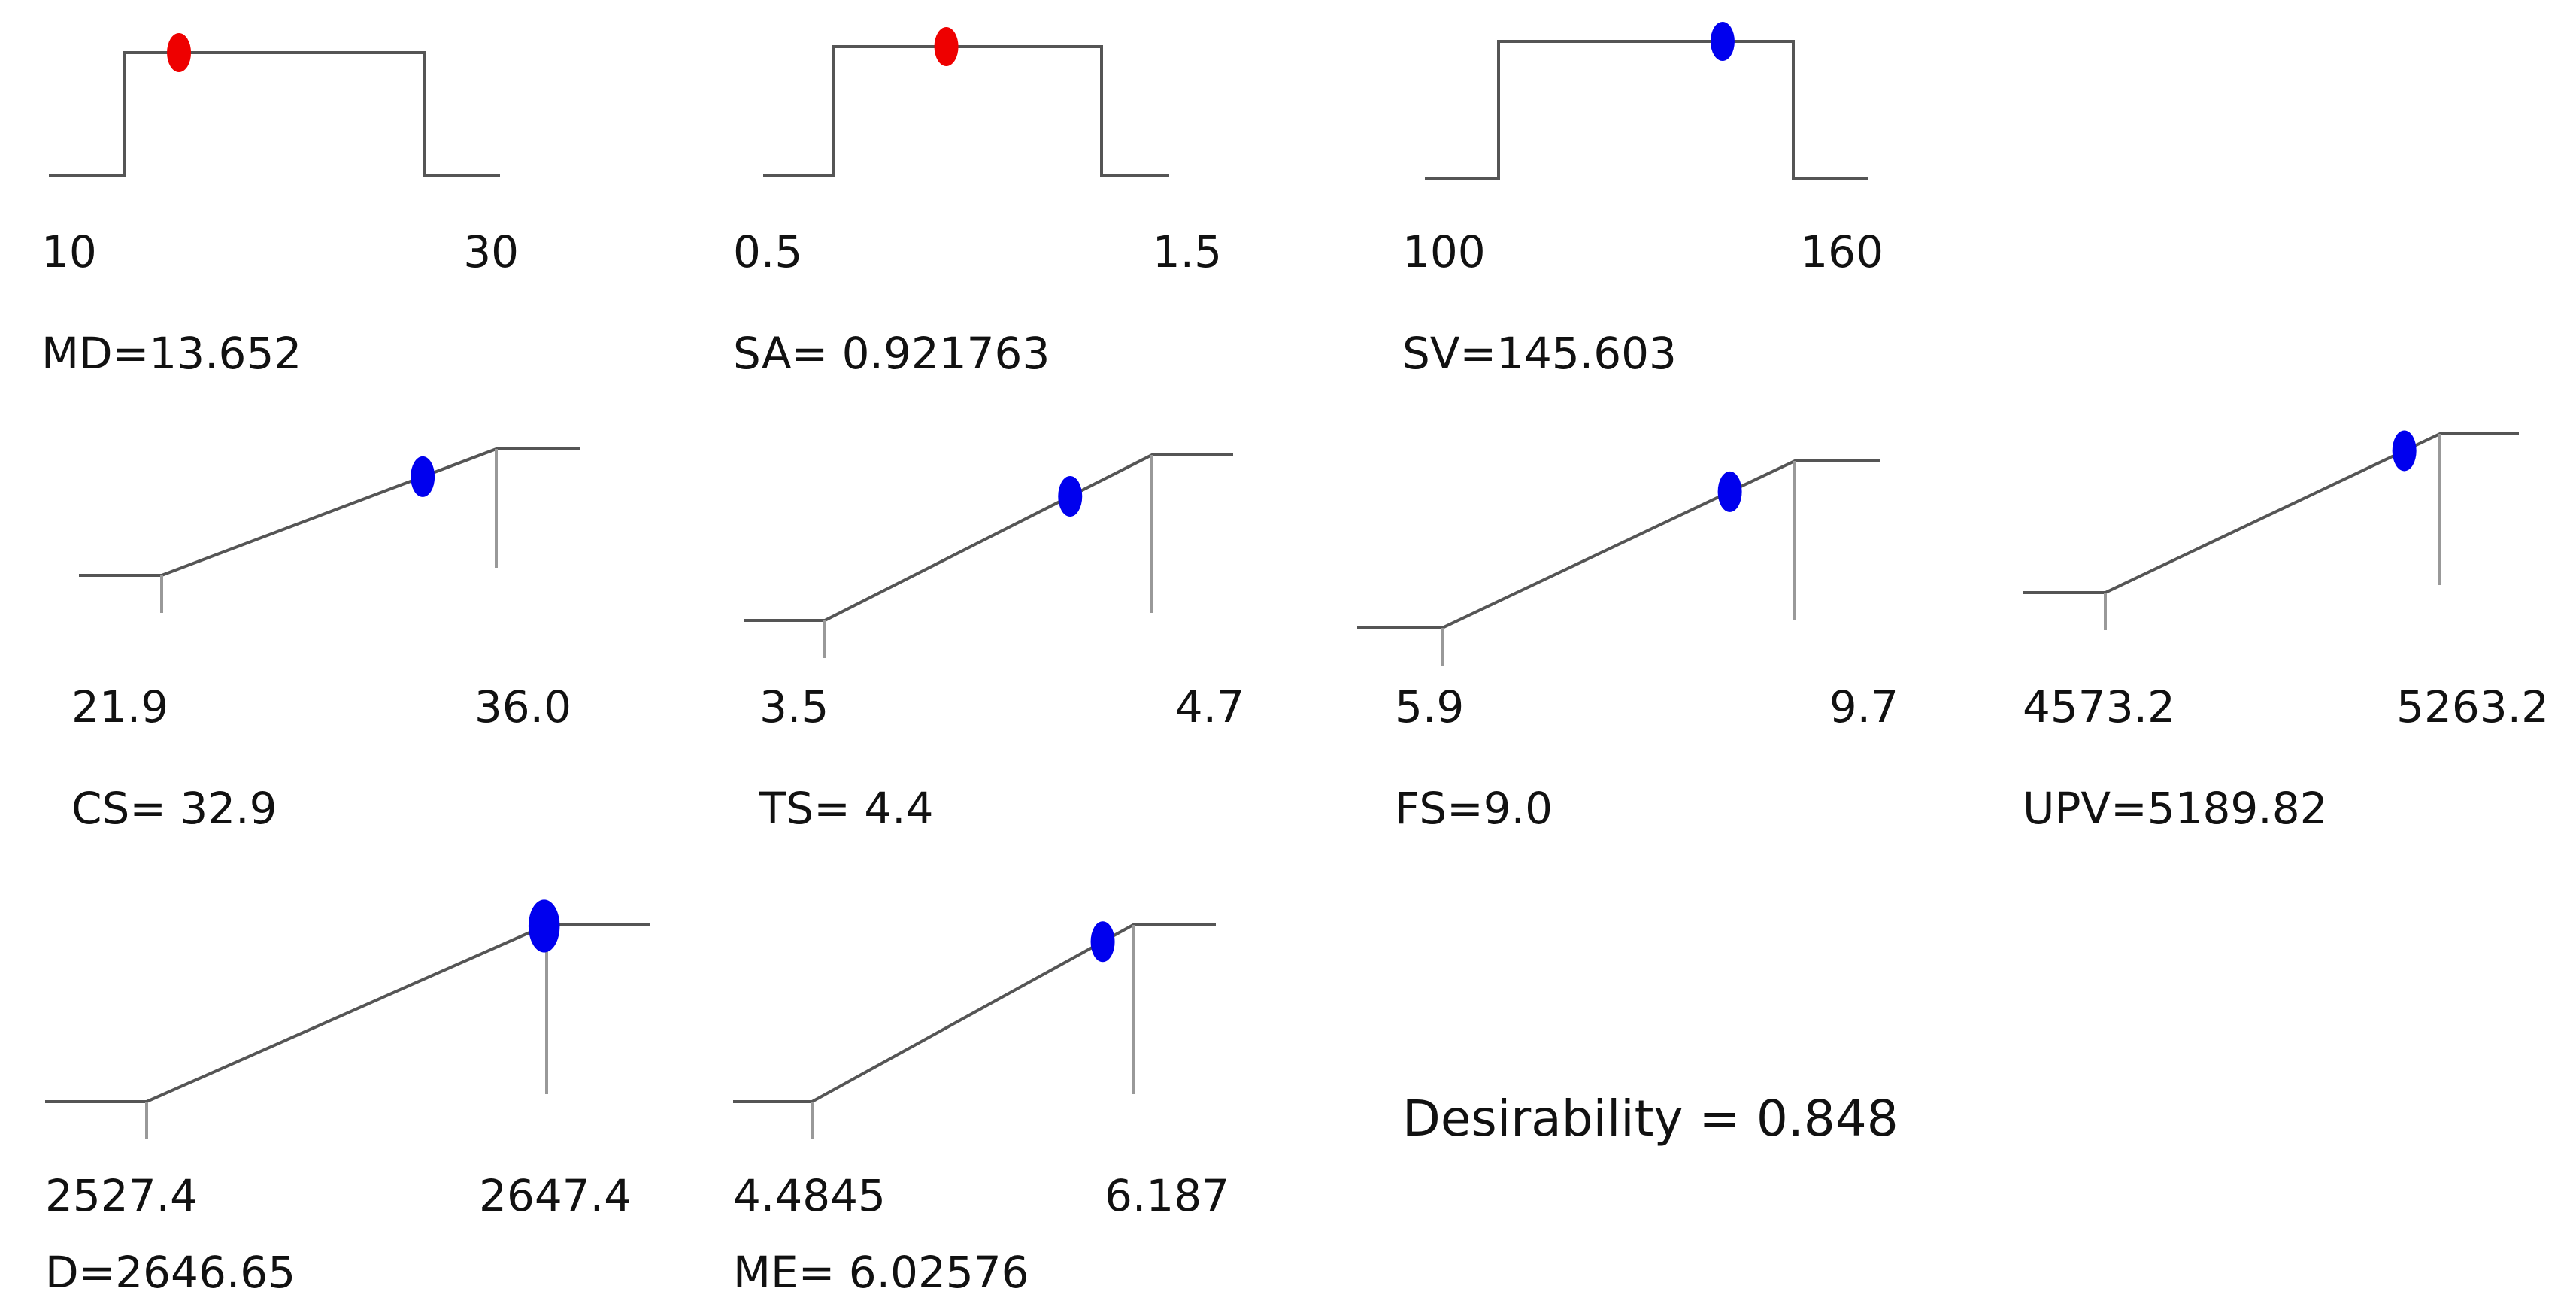 The width and height of the screenshot is (2576, 1310). What do you see at coordinates (767, 252) in the screenshot?
I see `axis-min-label: 0.5` at bounding box center [767, 252].